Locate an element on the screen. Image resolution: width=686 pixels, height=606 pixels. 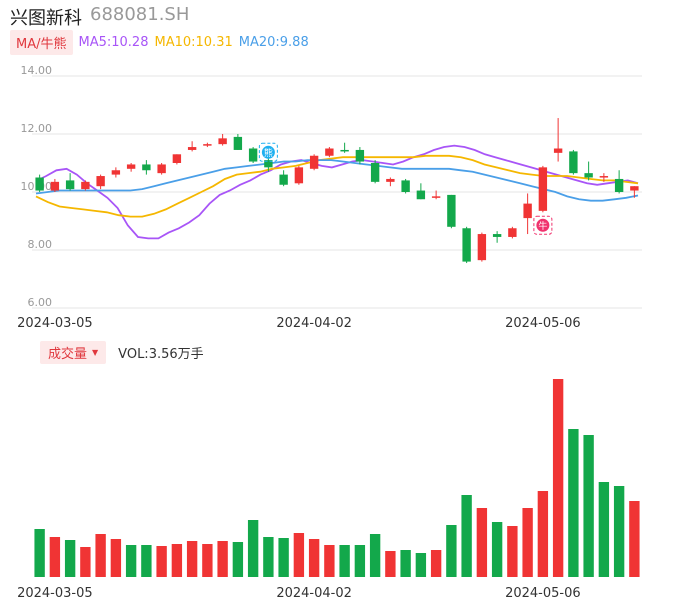
volume-toggle-button: 成交量 ▼ is located at coordinates (73, 352).